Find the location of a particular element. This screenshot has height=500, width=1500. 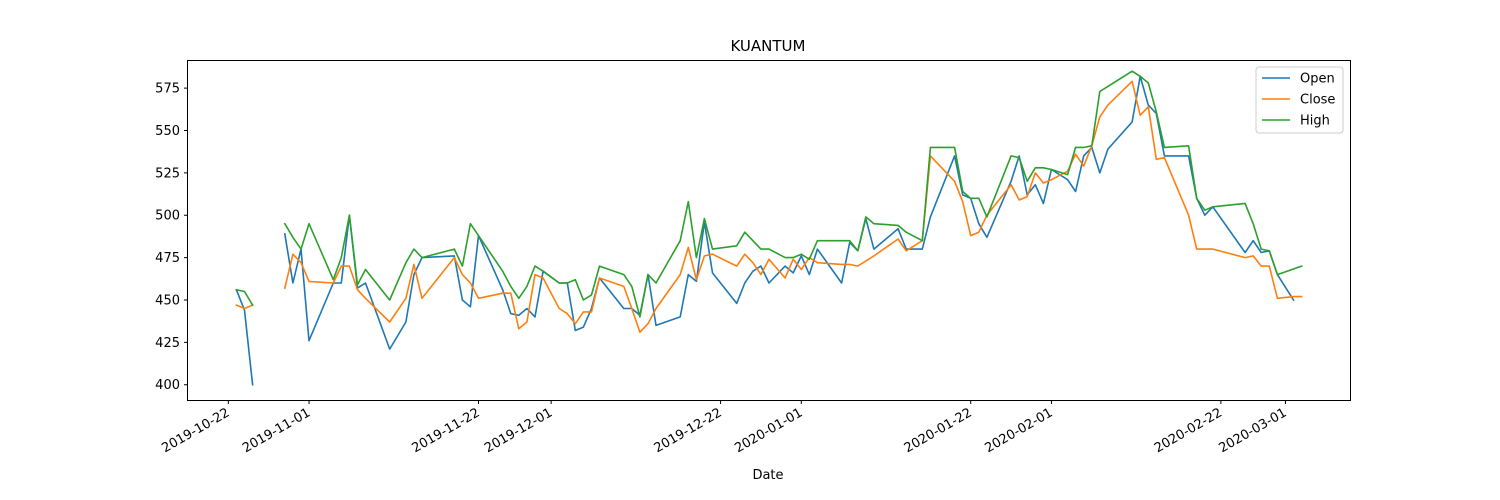

y-tick-label: 525 is located at coordinates (167, 173).